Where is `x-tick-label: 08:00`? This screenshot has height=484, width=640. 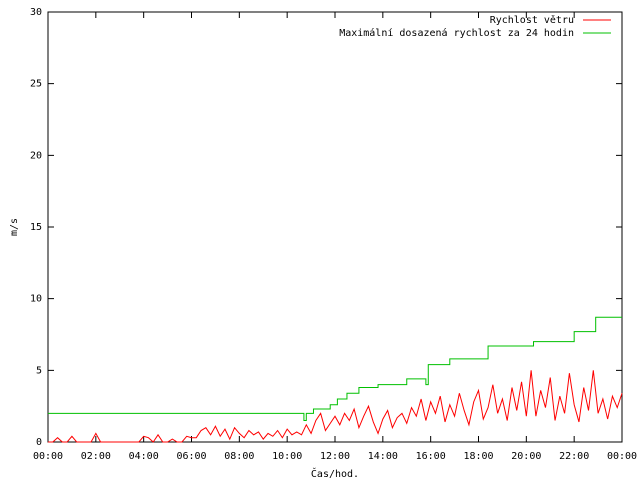
x-tick-label: 08:00 is located at coordinates (239, 456).